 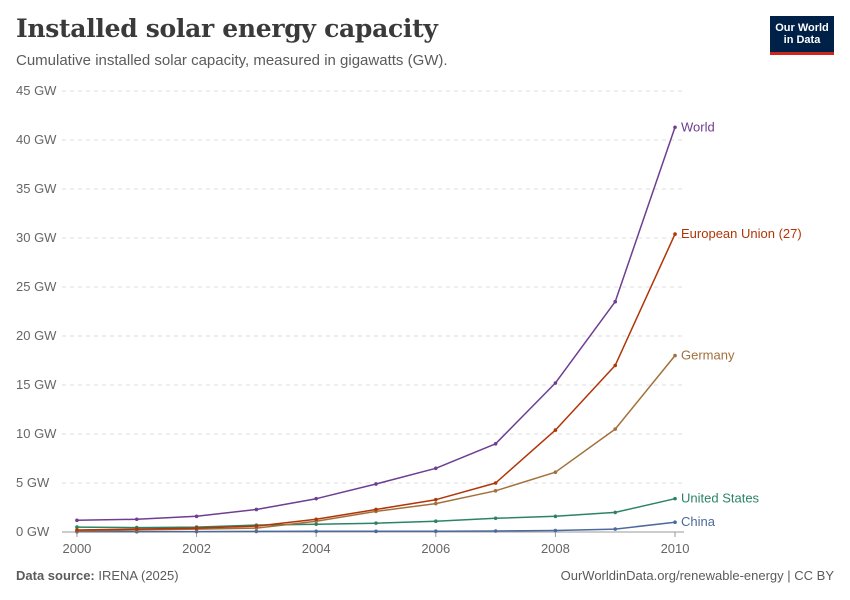 I want to click on logo-line-1: Our World, so click(x=802, y=28).